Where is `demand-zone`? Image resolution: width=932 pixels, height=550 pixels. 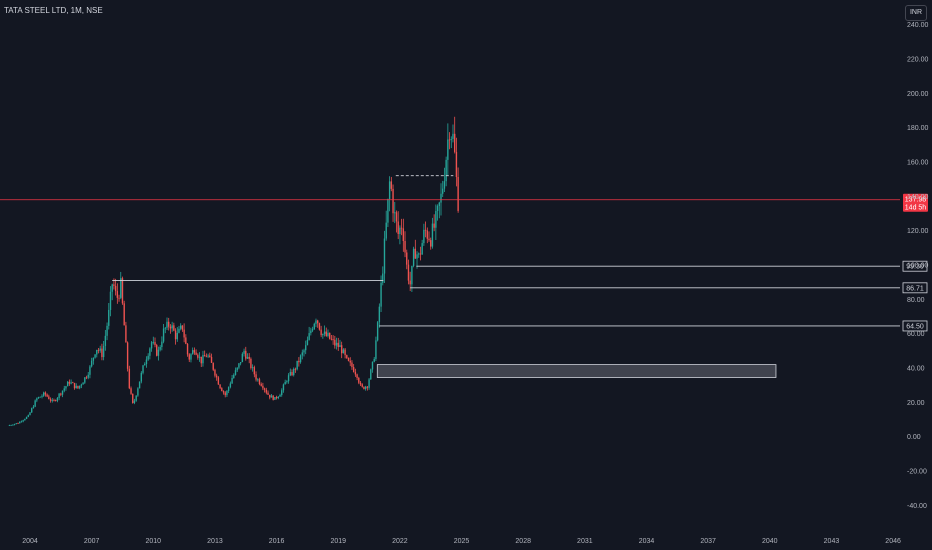
demand-zone is located at coordinates (576, 371).